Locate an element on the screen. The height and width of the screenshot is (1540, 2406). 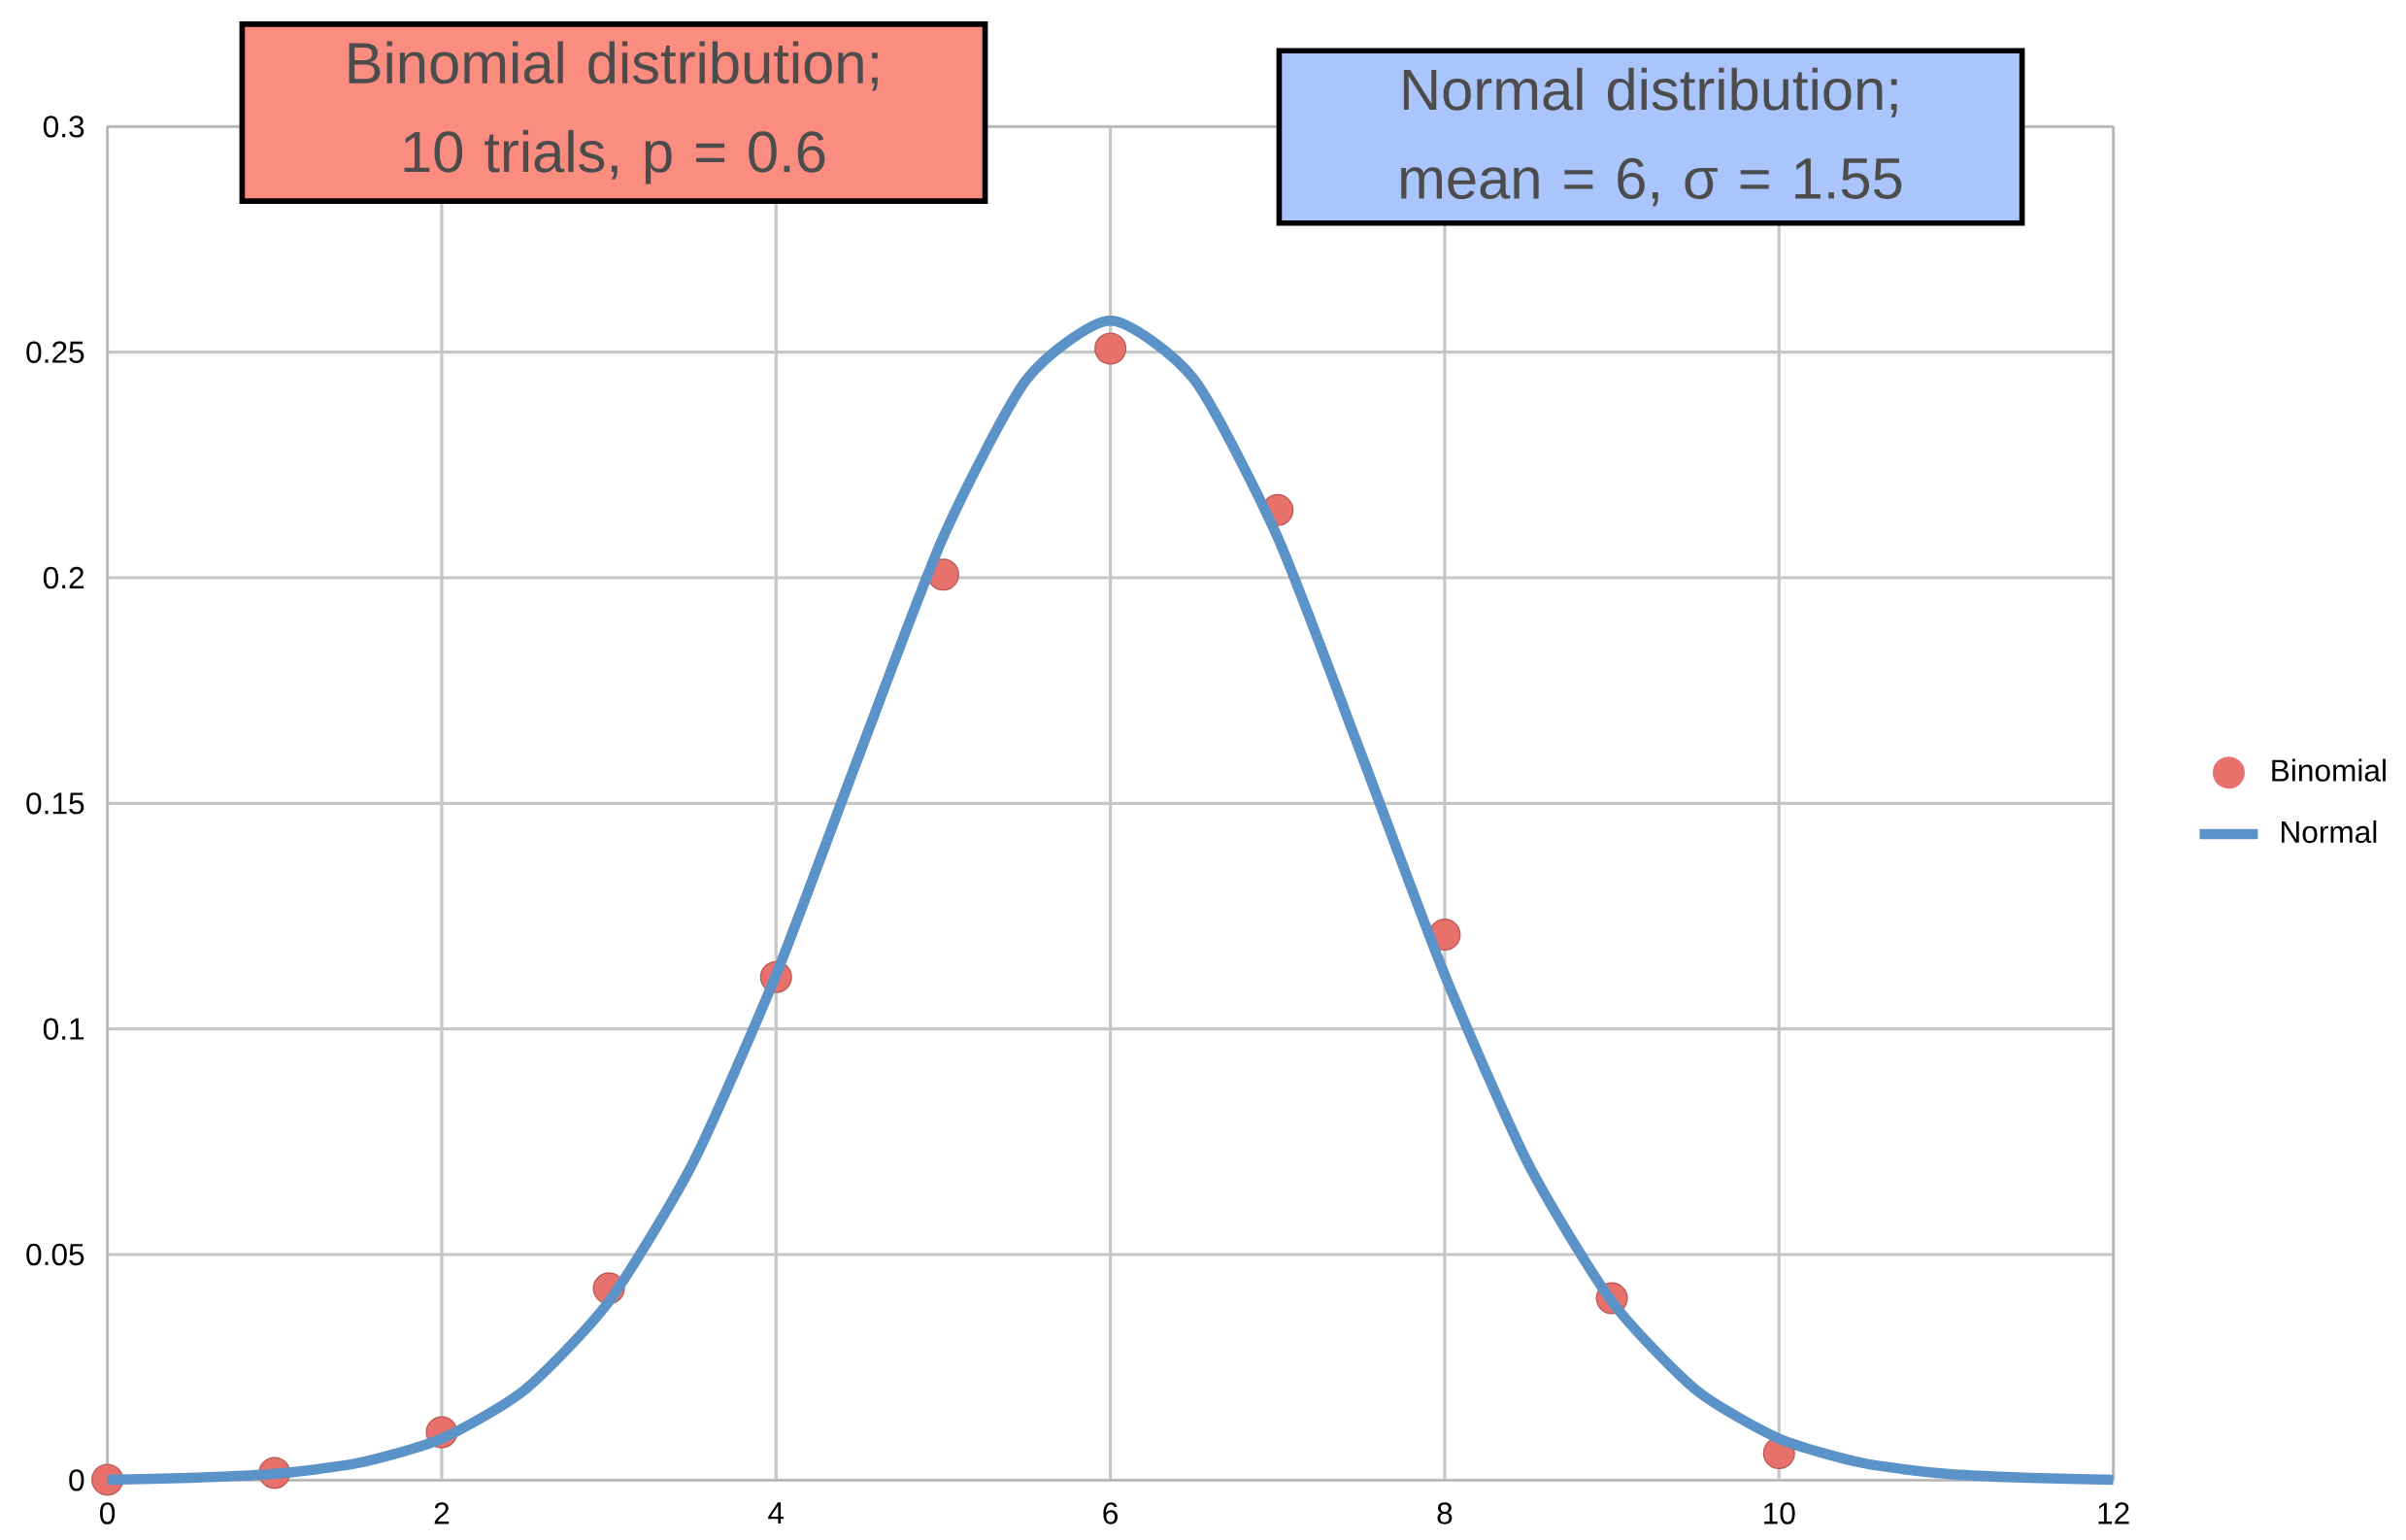
legend-label: Normal is located at coordinates (2329, 832).